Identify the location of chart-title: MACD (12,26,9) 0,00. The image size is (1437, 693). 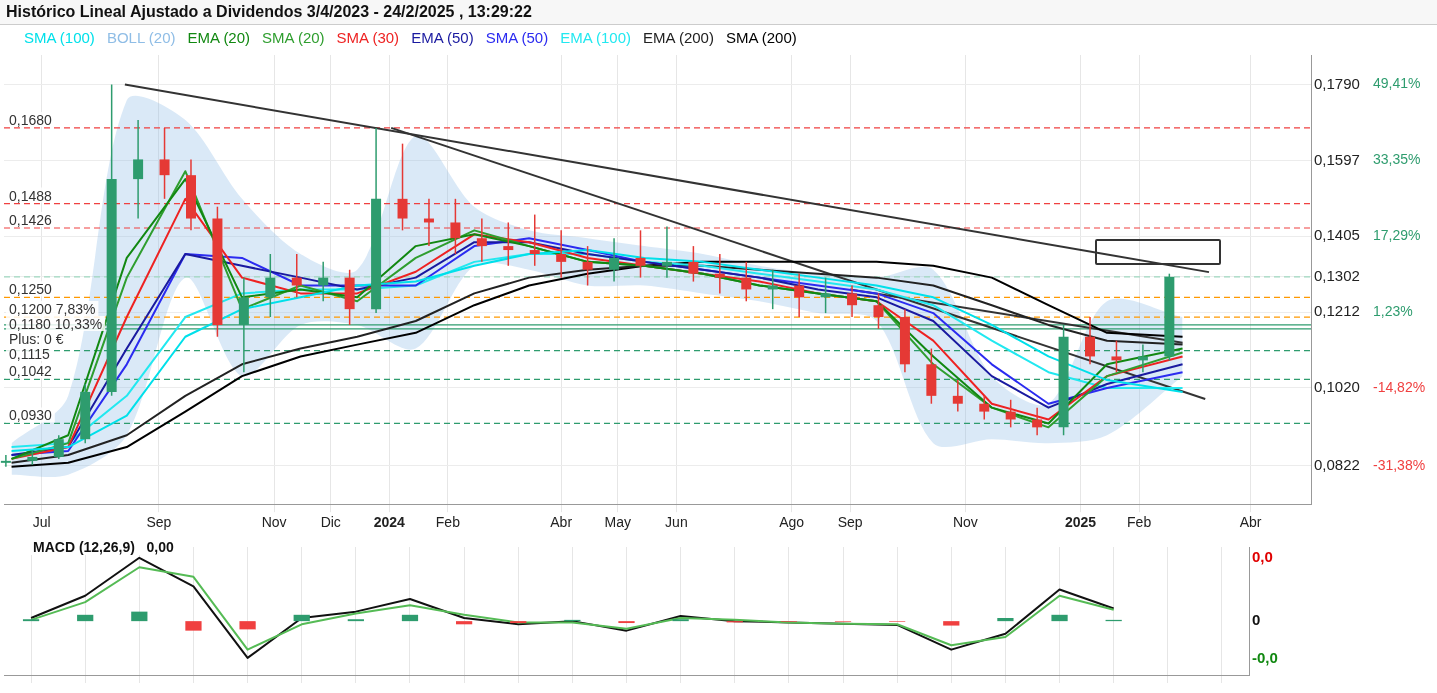
(103, 547).